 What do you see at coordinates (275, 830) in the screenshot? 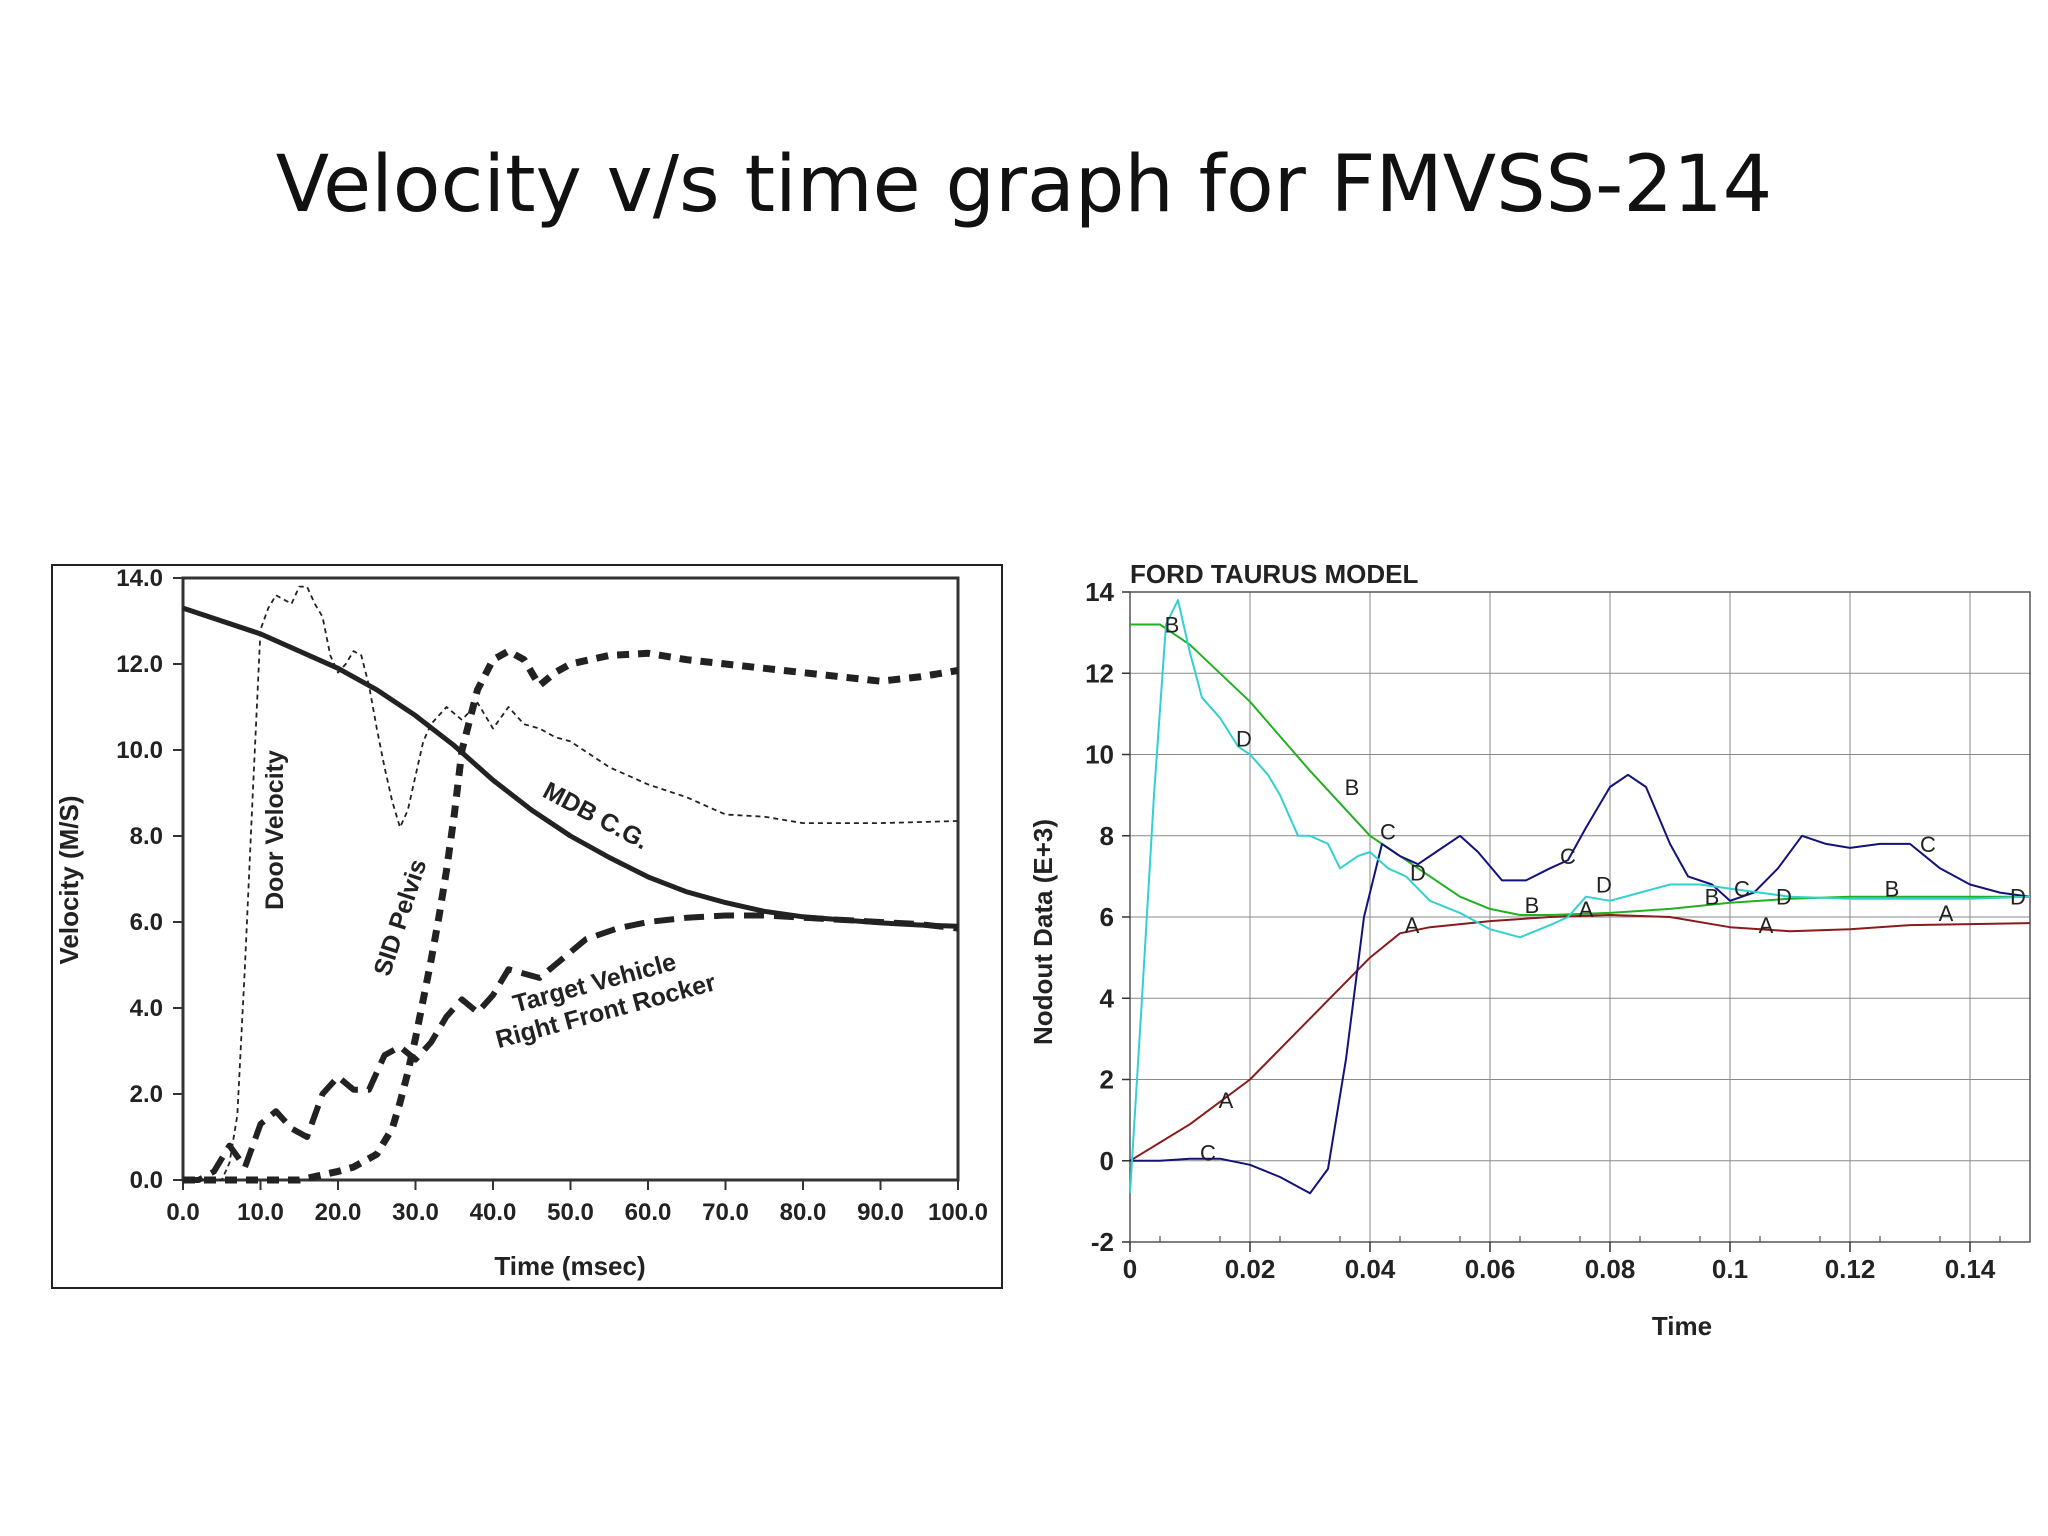
I see `door-velocity-label: Door Velocity` at bounding box center [275, 830].